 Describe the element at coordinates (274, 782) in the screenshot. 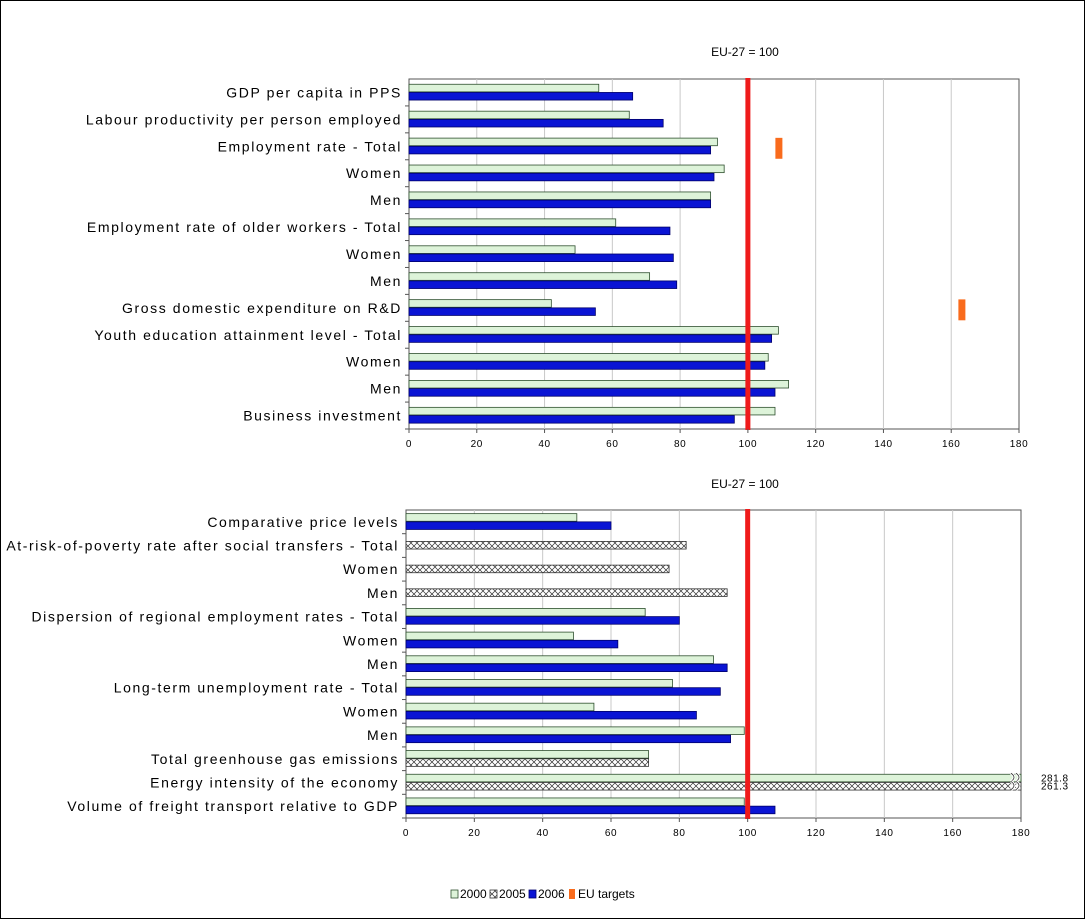

I see `bottom-category-label: Energy intensity of the economy` at that location.